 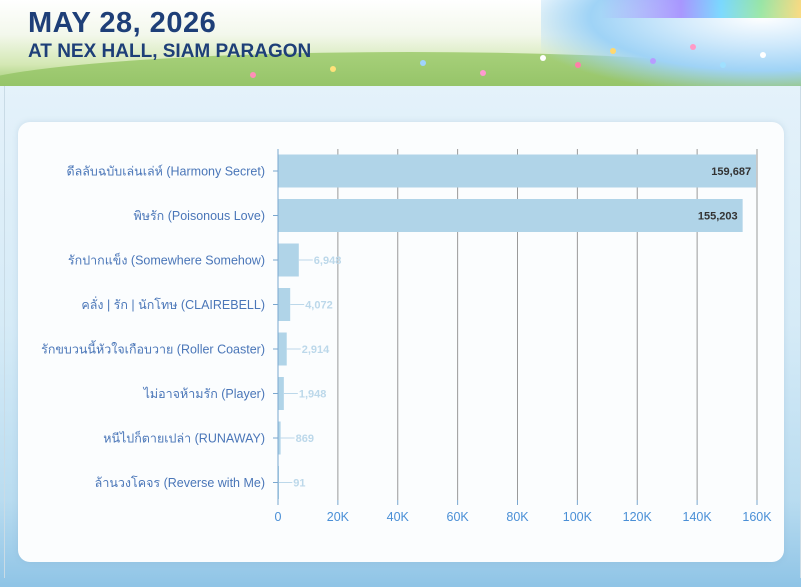 What do you see at coordinates (718, 217) in the screenshot?
I see `data-label: 155,203` at bounding box center [718, 217].